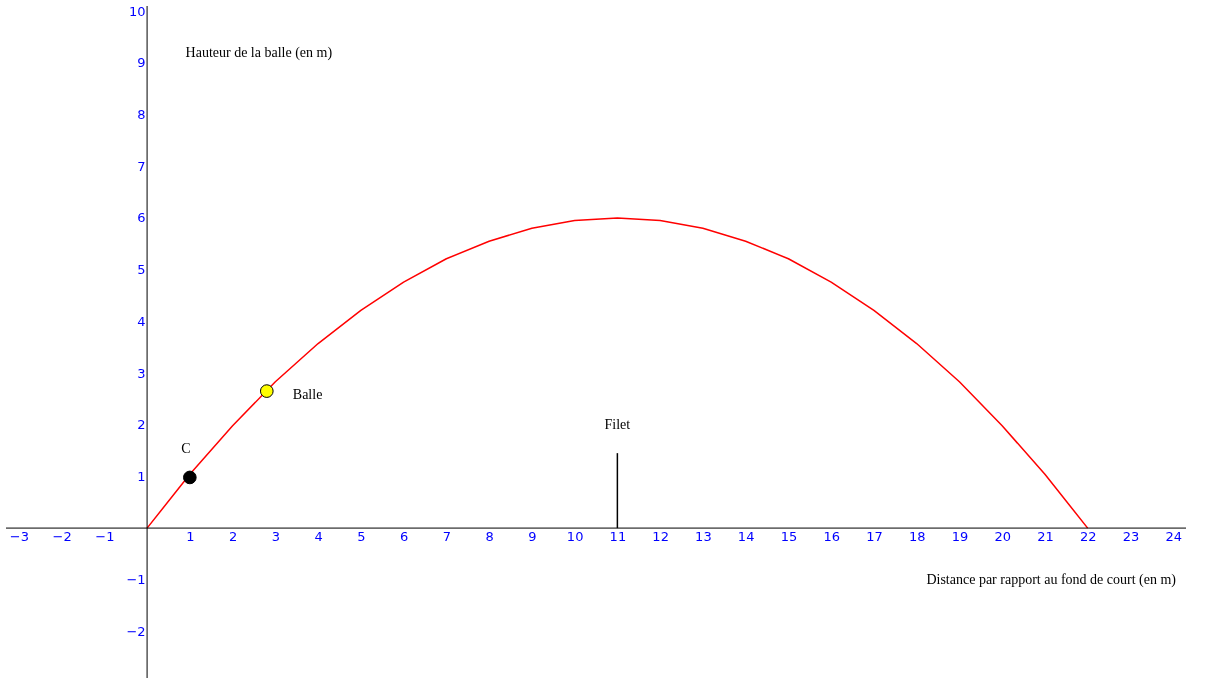 The image size is (1206, 690). Describe the element at coordinates (1045, 536) in the screenshot. I see `x-tick-label: 21` at that location.